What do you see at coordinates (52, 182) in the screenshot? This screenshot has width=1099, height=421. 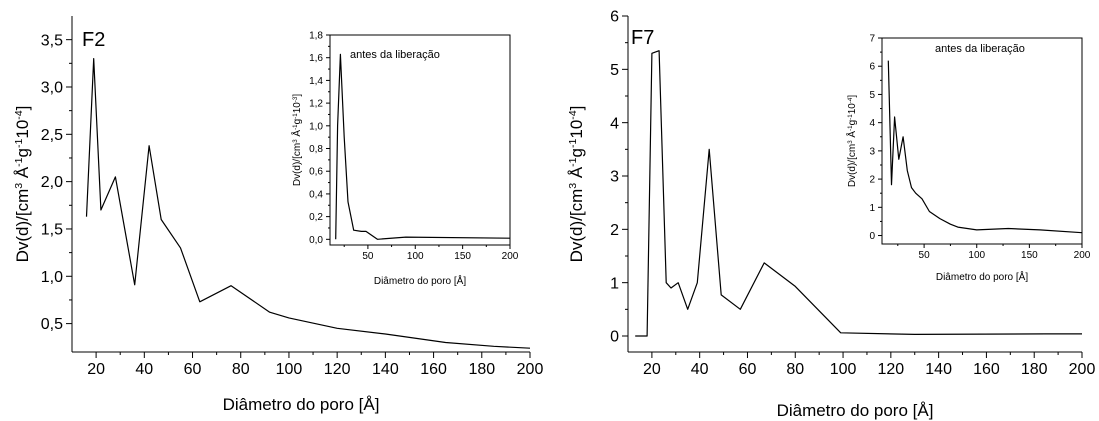 I see `y-tick-label: 2,0` at bounding box center [52, 182].